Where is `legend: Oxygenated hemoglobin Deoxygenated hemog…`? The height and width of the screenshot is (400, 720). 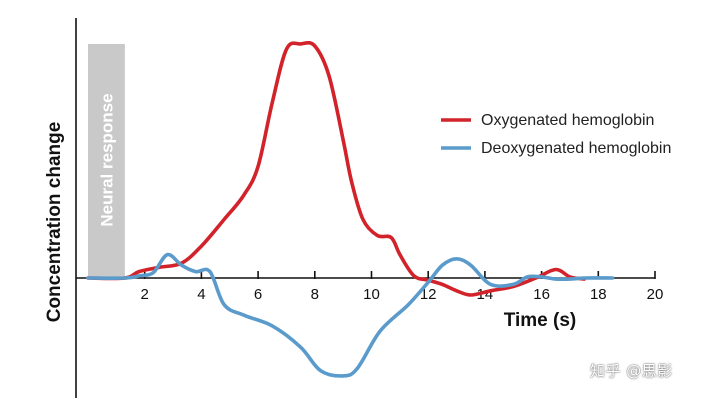 legend: Oxygenated hemoglobin Deoxygenated hemog… is located at coordinates (556, 134).